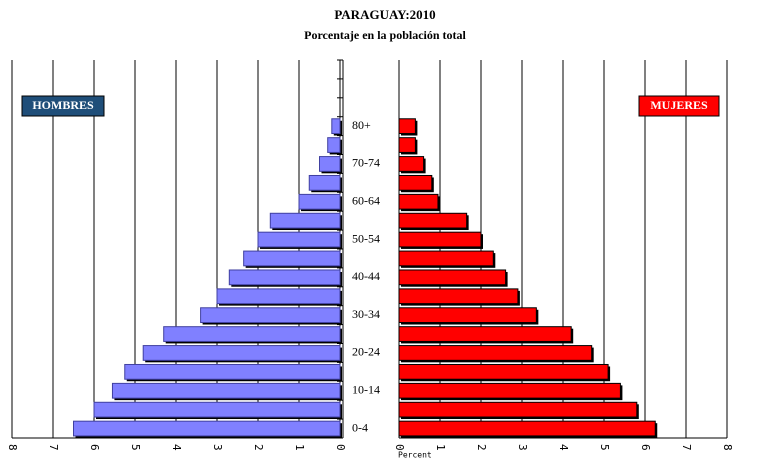  Describe the element at coordinates (384, 14) in the screenshot. I see `chart-title: PARAGUAY:2010` at that location.